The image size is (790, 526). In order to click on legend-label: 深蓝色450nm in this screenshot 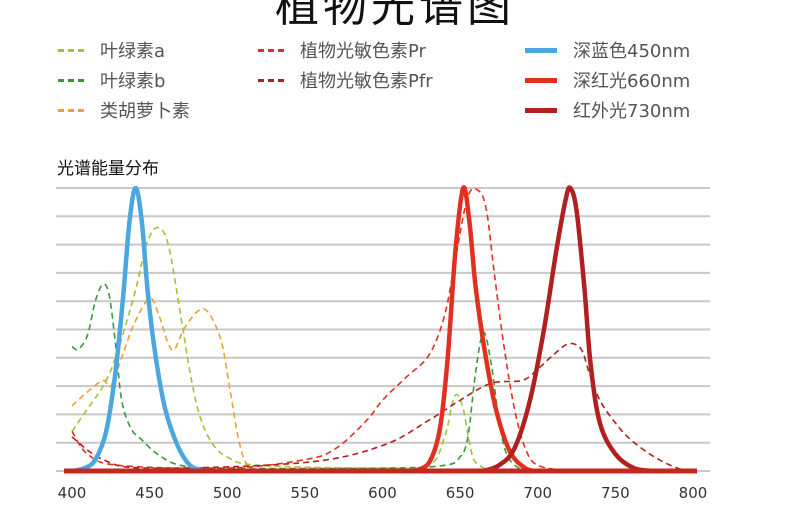, I will do `click(632, 51)`.